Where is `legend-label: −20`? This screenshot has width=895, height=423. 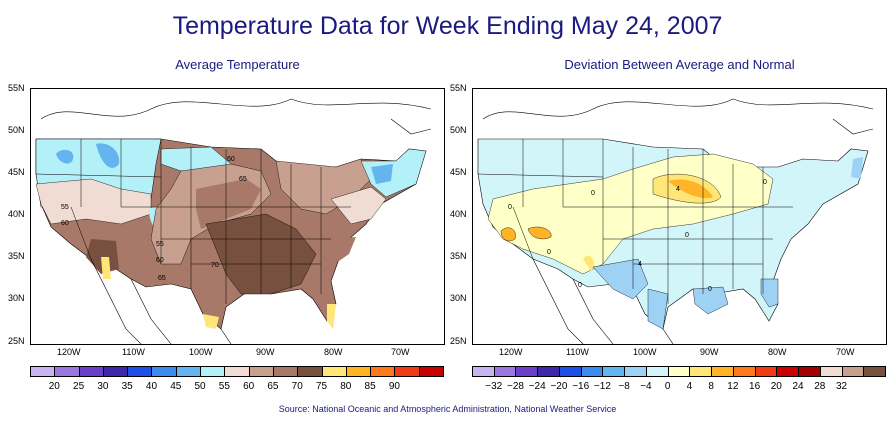 legend-label: −20 is located at coordinates (559, 386).